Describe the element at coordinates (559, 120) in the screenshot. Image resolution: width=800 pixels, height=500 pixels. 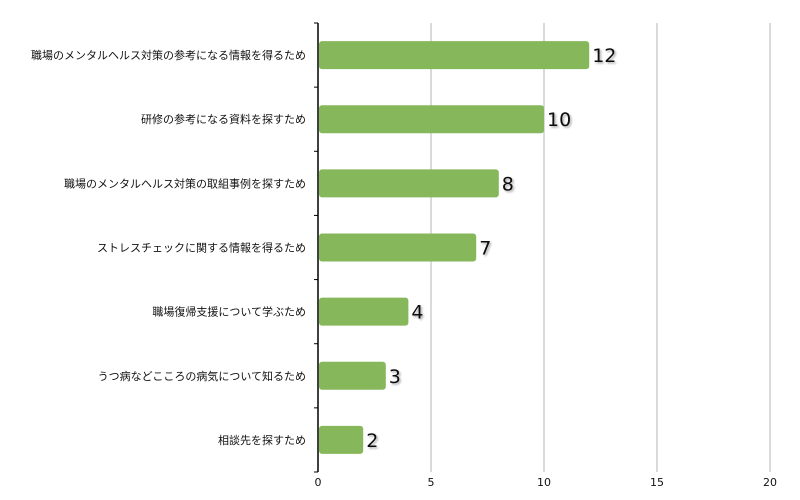
I see `data-label: 10` at that location.